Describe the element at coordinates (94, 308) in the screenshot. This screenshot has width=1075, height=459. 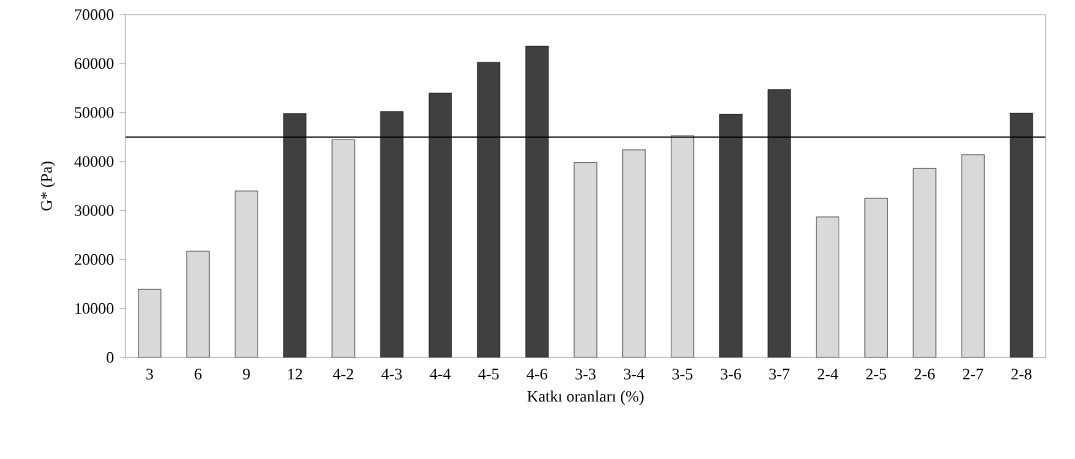
I see `y-tick-label: 10000` at that location.